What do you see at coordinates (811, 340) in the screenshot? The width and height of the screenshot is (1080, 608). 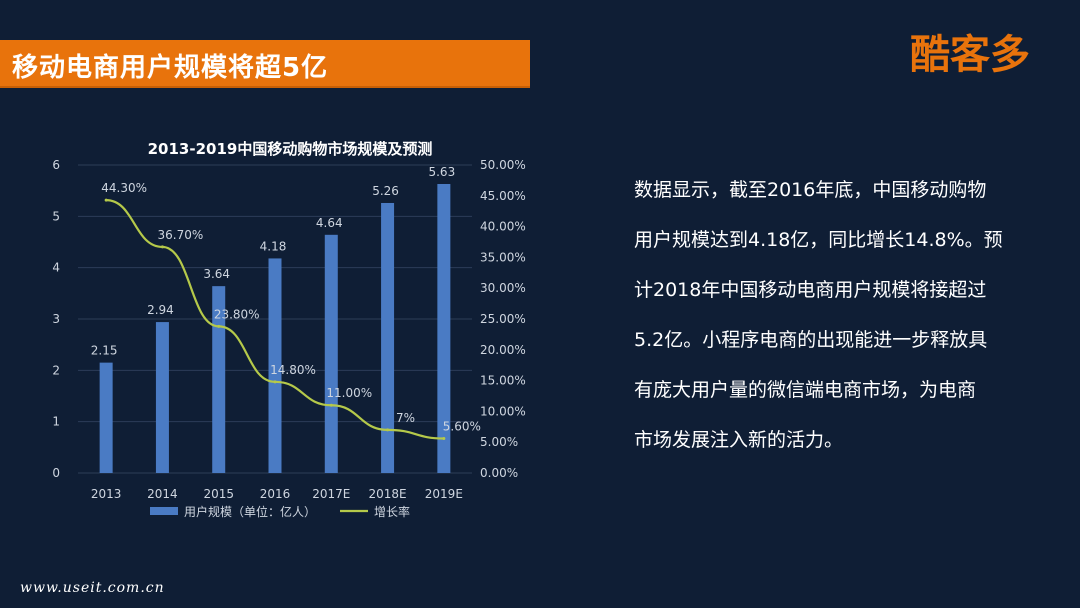 I see `description-line: 5.2亿。小程序电商的出现能进一步释放具` at bounding box center [811, 340].